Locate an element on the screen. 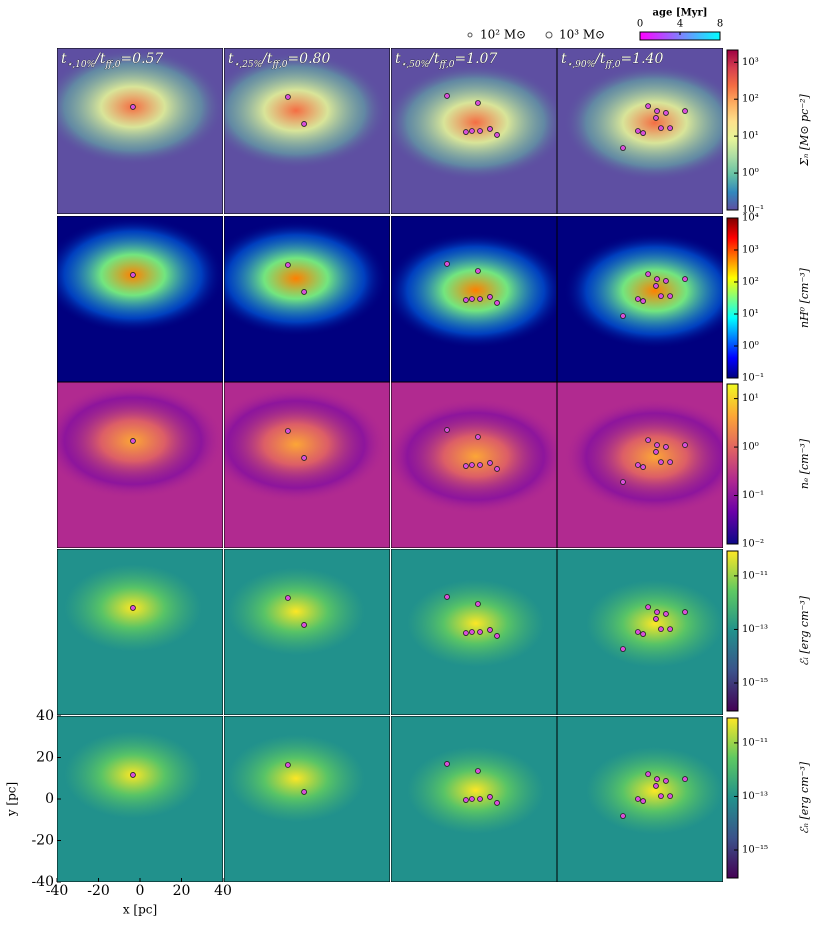 Image resolution: width=831 pixels, height=929 pixels. x-tick-label: 40 is located at coordinates (223, 891).